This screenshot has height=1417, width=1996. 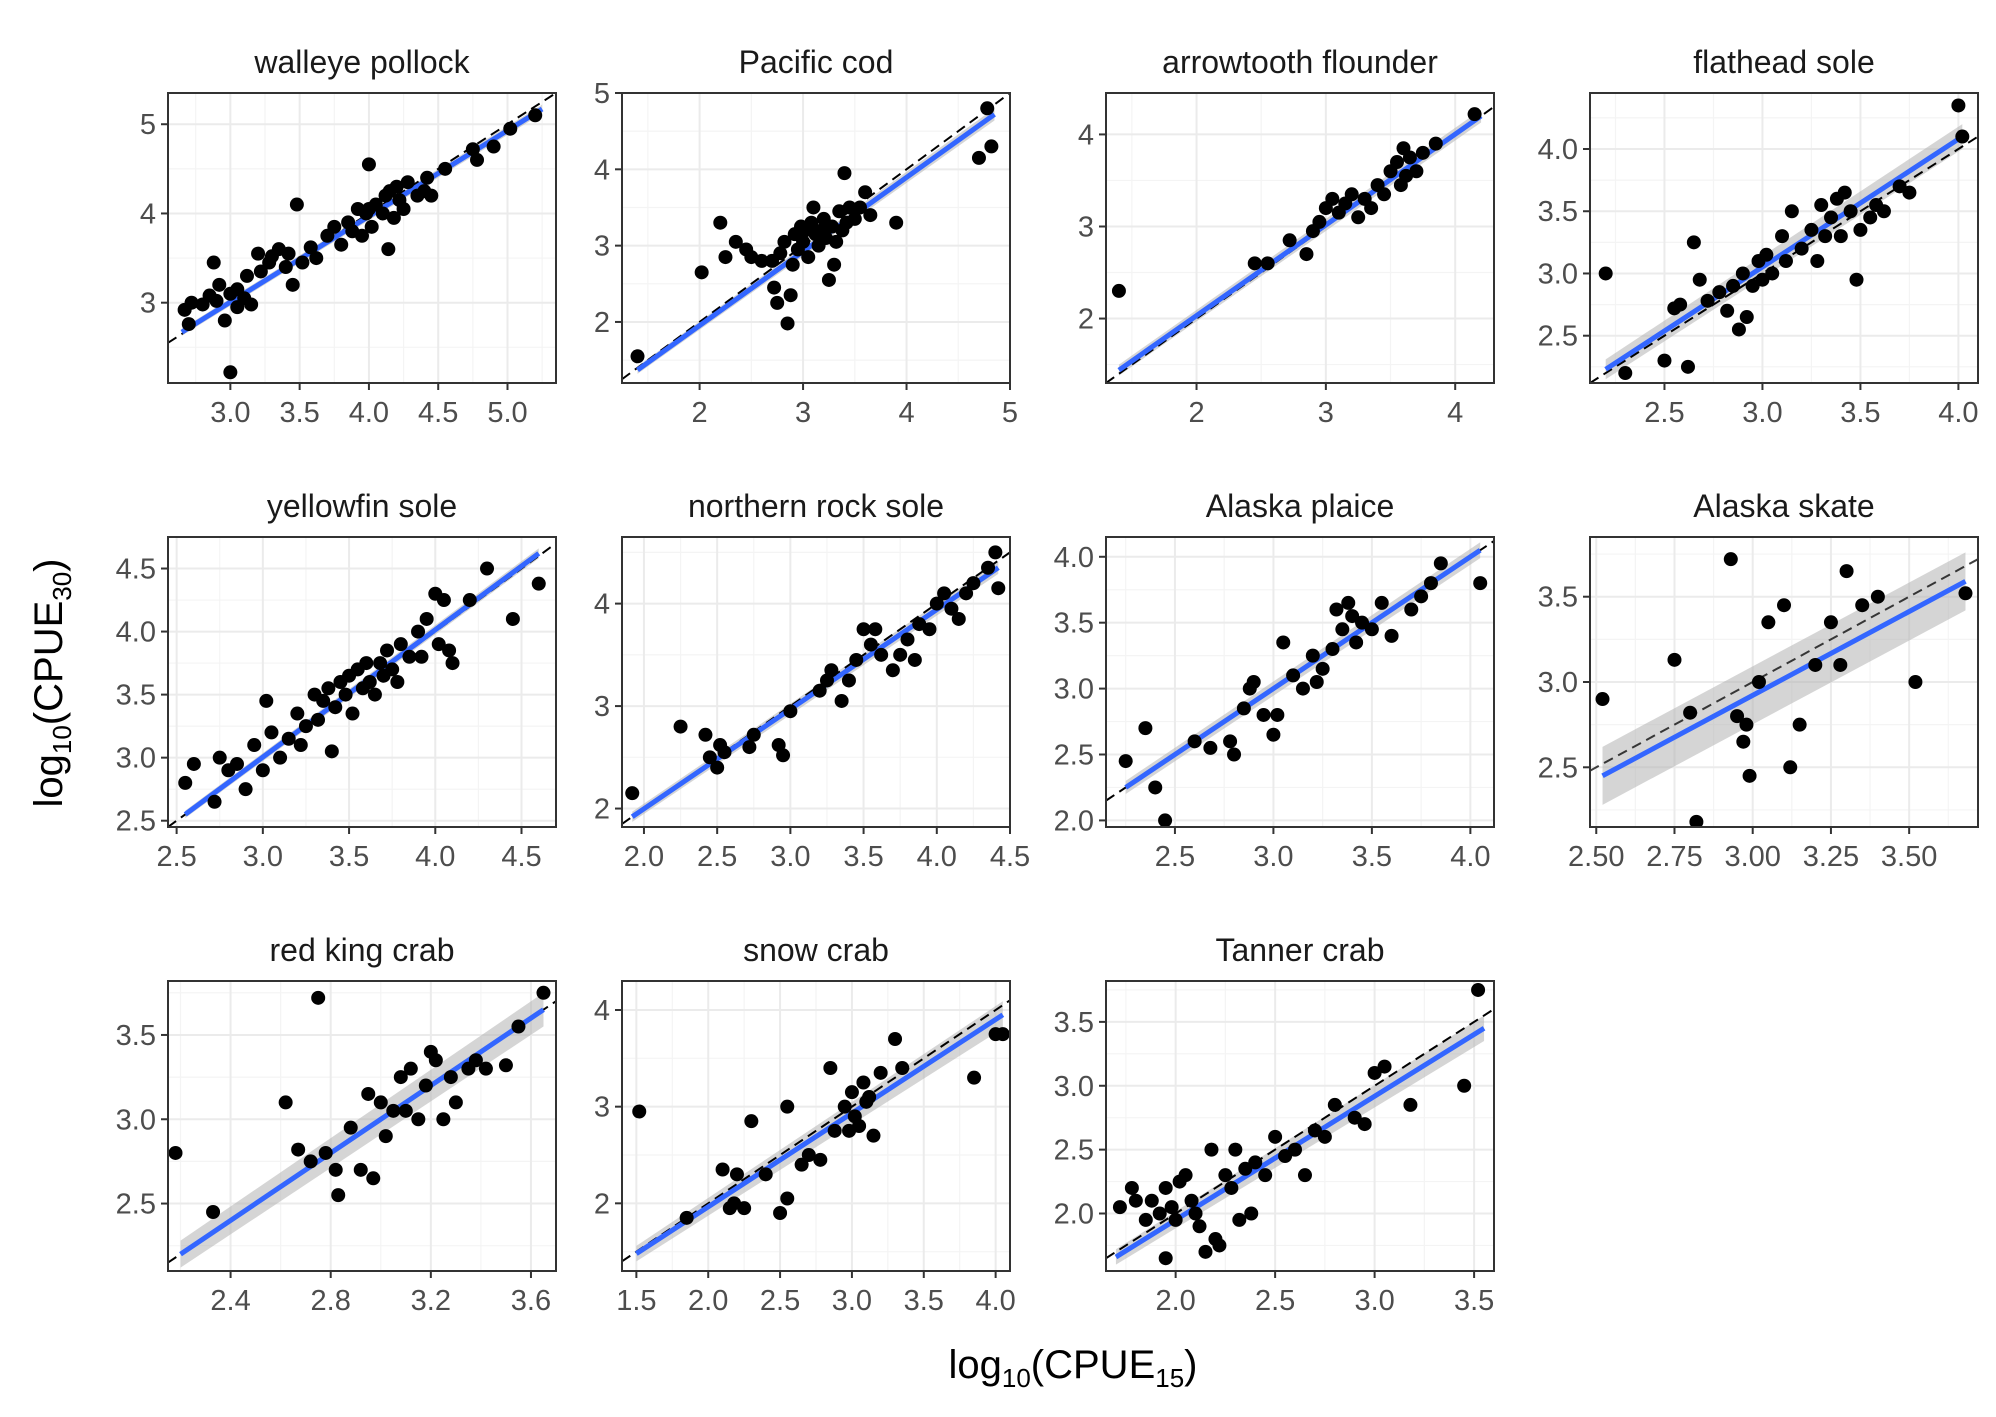 I want to click on y-tick-label: 3.5, so click(x=136, y=1036).